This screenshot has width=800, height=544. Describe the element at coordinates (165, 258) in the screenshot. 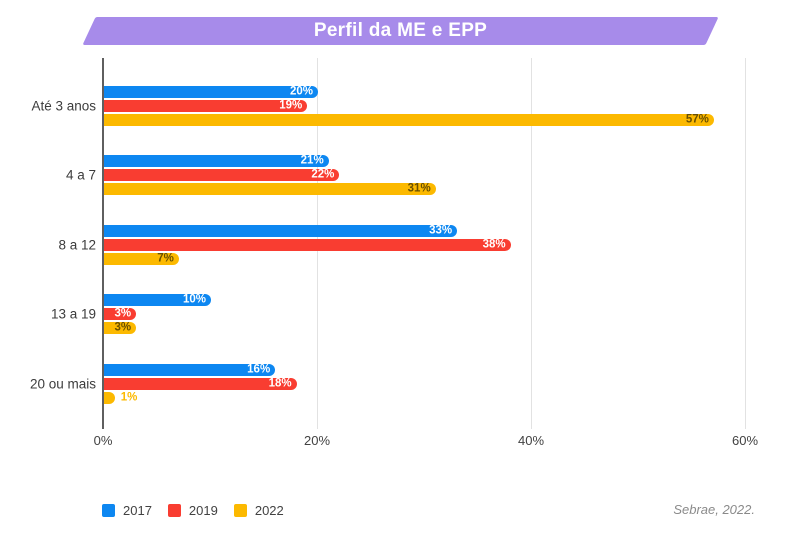

I see `bar-value-label: 7%` at that location.